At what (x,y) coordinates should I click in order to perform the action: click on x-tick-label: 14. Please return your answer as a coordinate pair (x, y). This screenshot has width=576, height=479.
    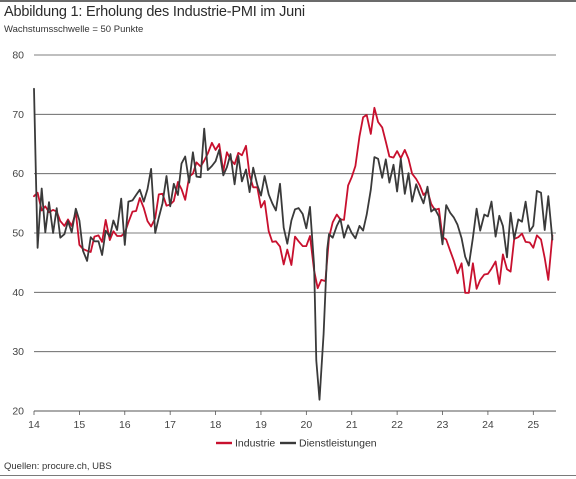
    Looking at the image, I should click on (34, 425).